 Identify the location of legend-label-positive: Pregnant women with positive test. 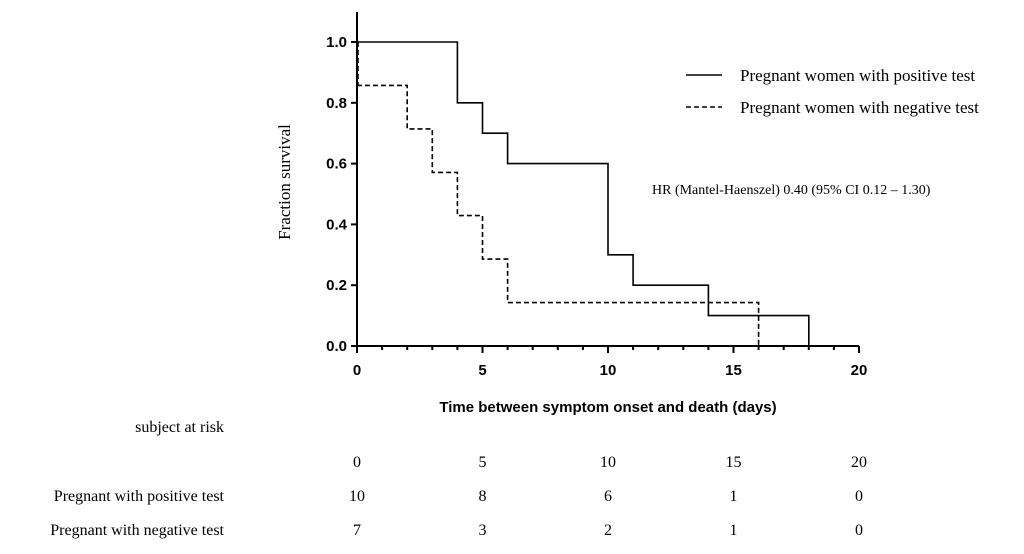
(857, 75).